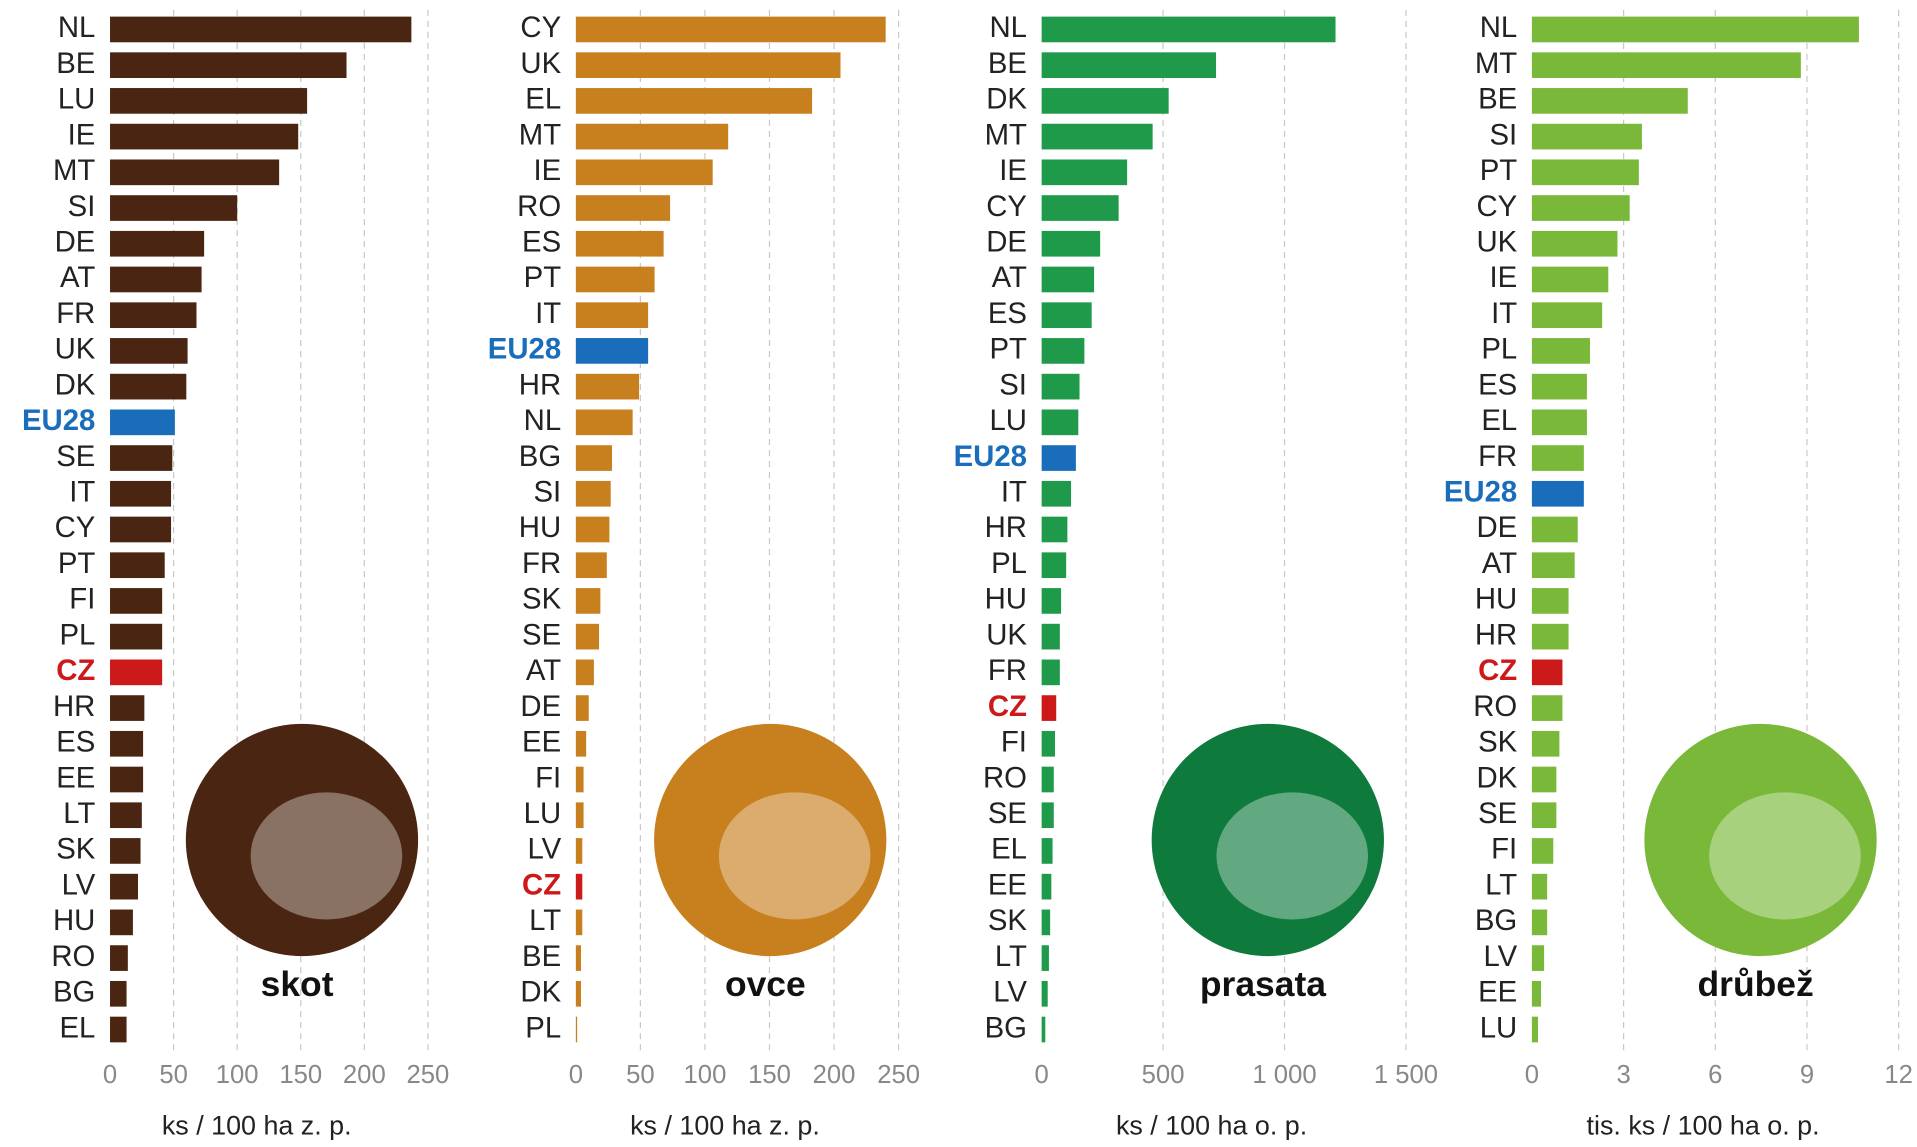  What do you see at coordinates (1006, 634) in the screenshot?
I see `y-tick-label: UK` at bounding box center [1006, 634].